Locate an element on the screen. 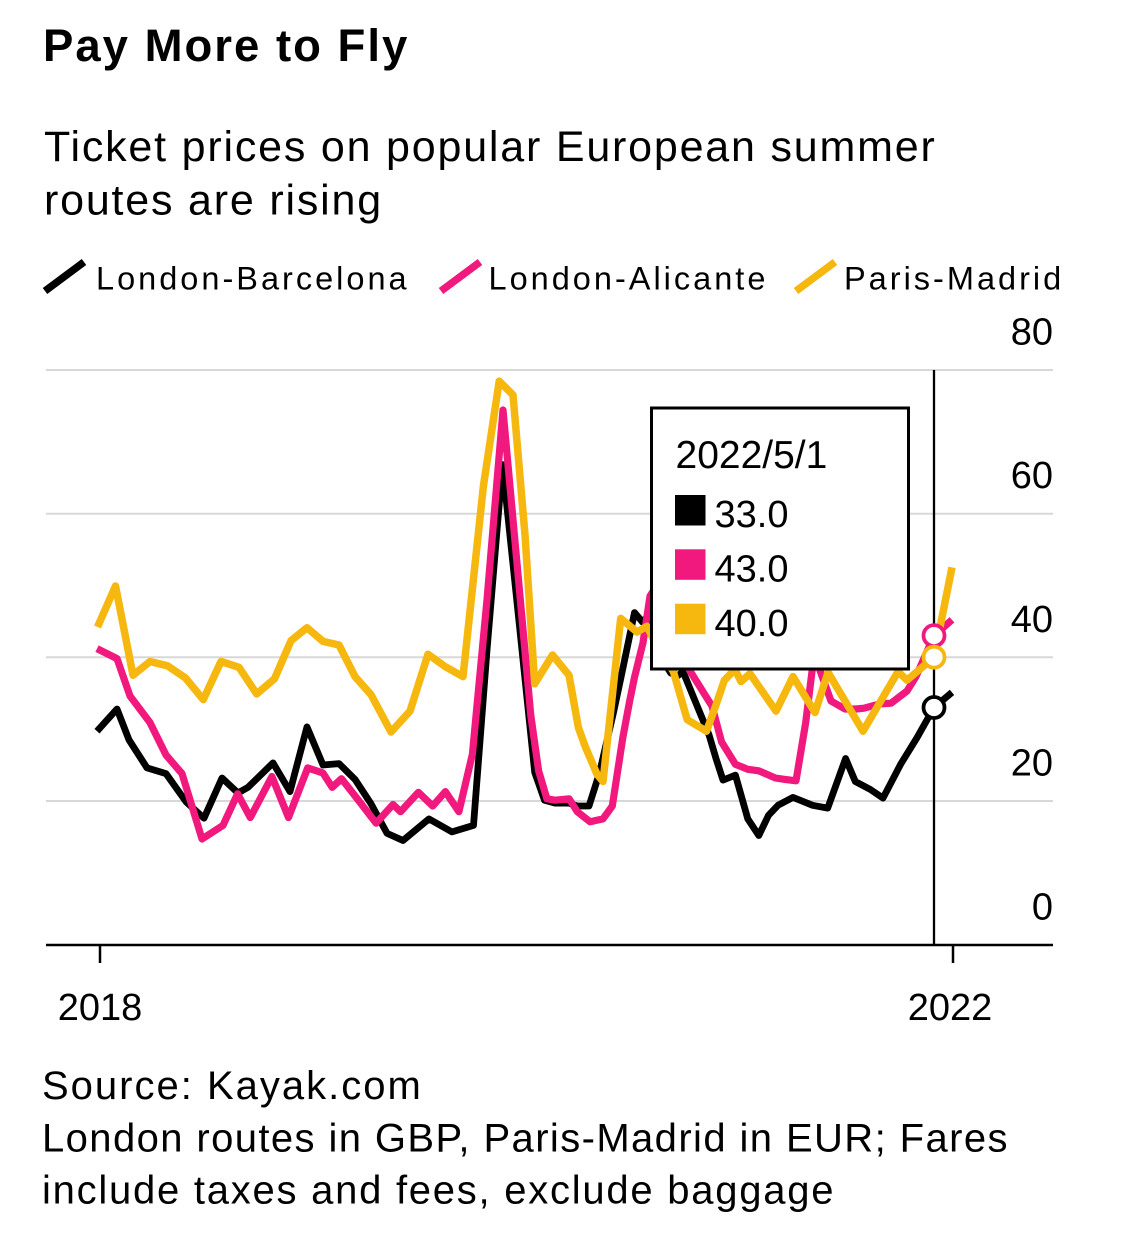 This screenshot has width=1125, height=1246. svg-text: 40.0 is located at coordinates (752, 624).